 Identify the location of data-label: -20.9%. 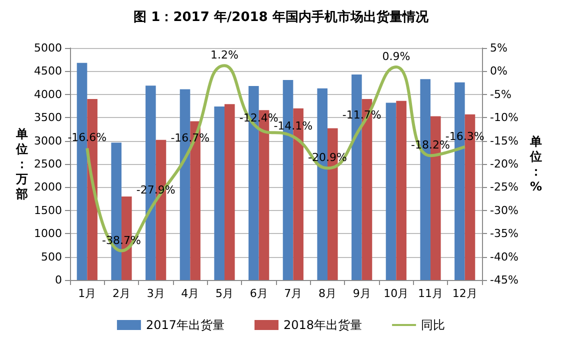
(327, 157).